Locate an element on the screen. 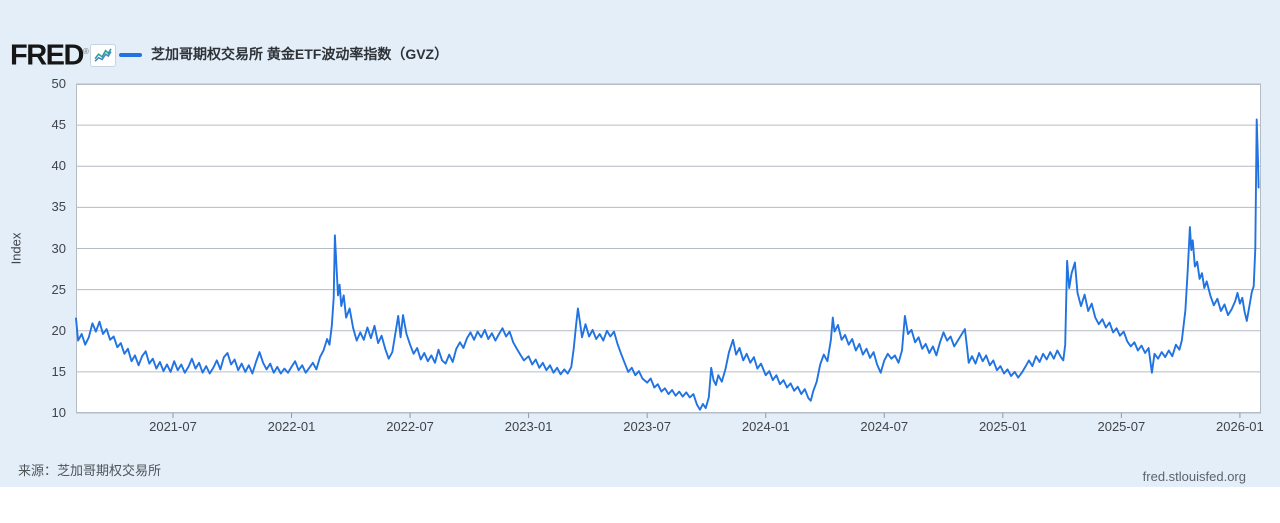 This screenshot has height=523, width=1280. y-tick-45: 45 is located at coordinates (58, 125).